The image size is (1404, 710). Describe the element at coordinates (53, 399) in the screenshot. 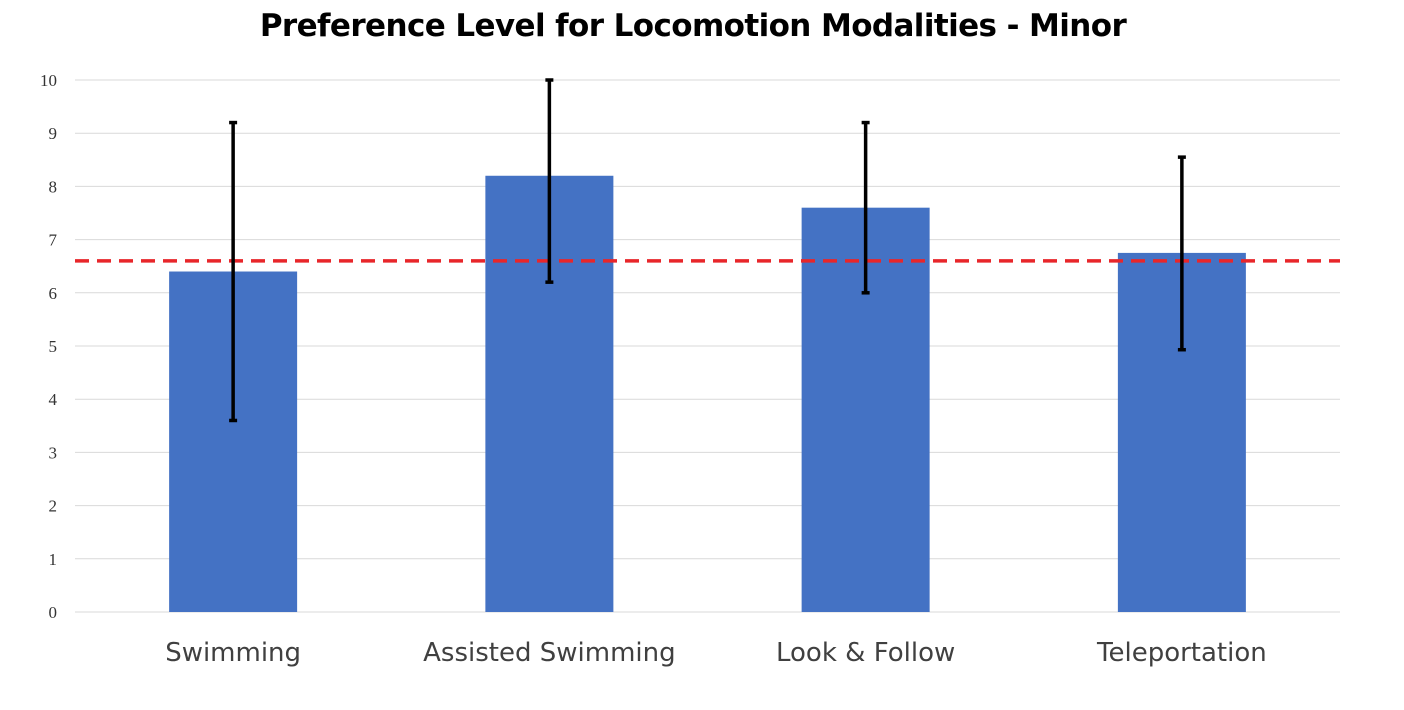

I see `y-tick-label-4: 4` at that location.